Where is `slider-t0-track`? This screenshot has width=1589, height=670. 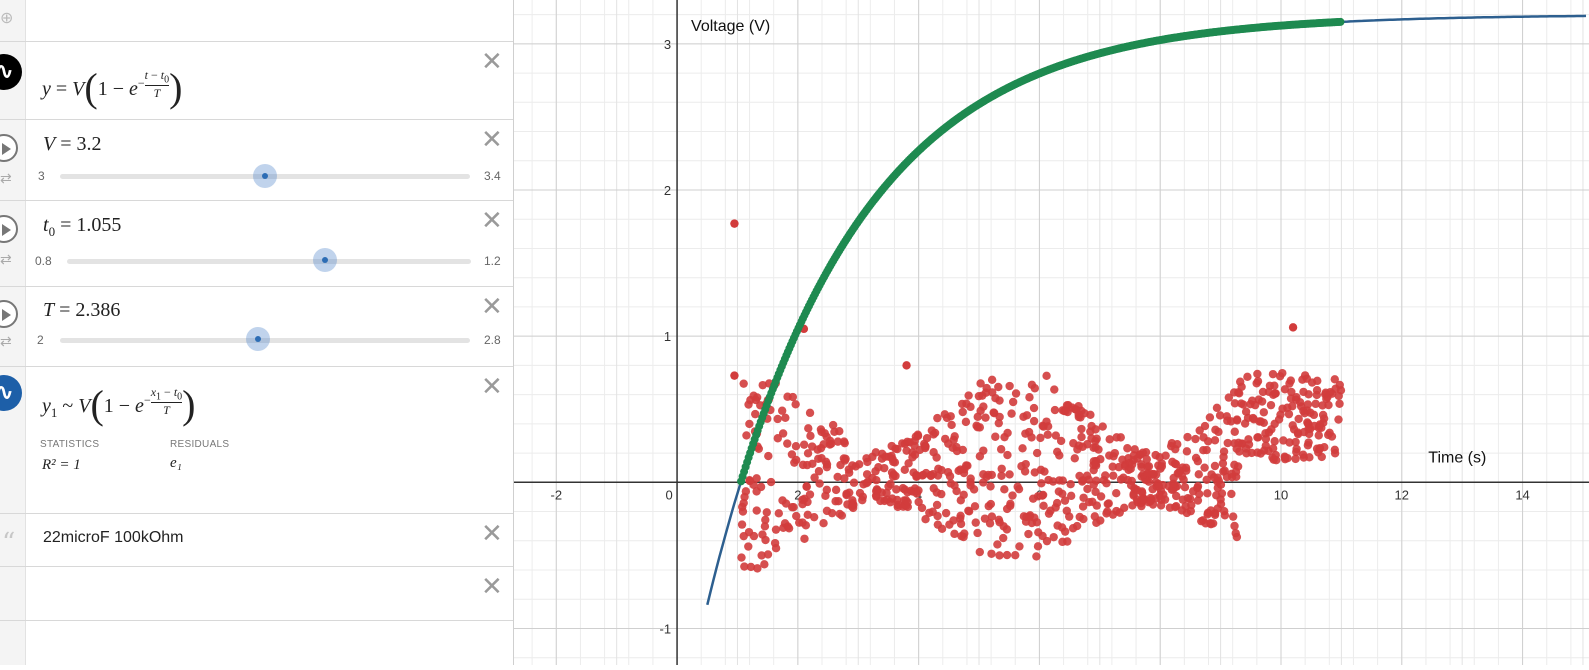 slider-t0-track is located at coordinates (269, 261).